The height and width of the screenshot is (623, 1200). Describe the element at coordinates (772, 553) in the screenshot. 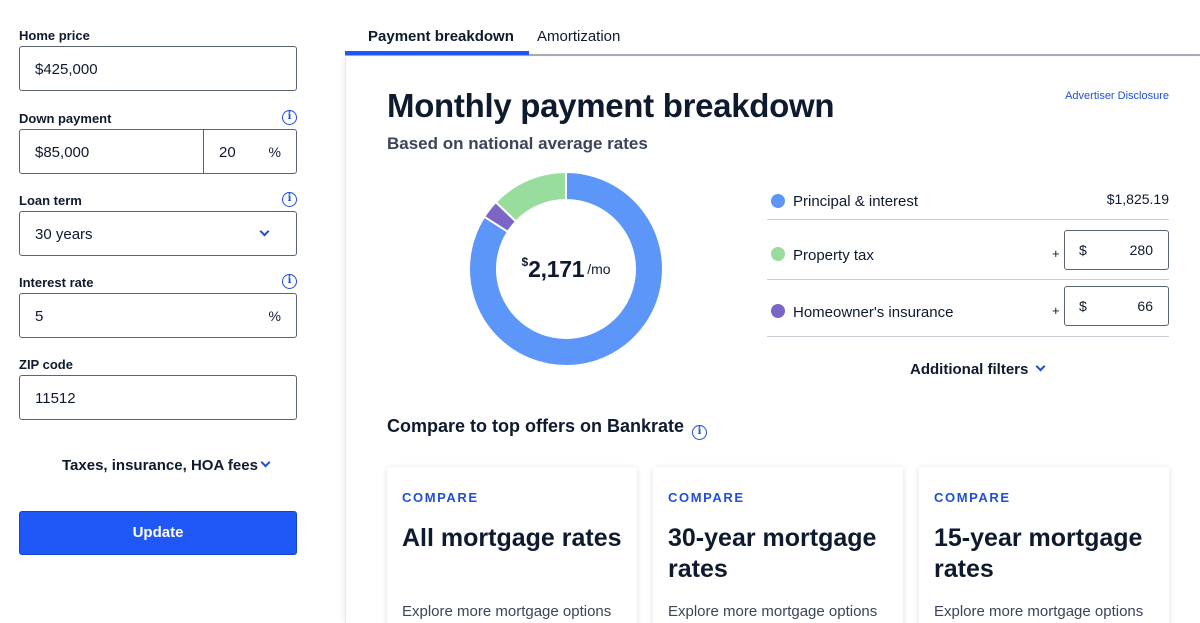

I see `card-title: 30-year mortgage rates` at that location.